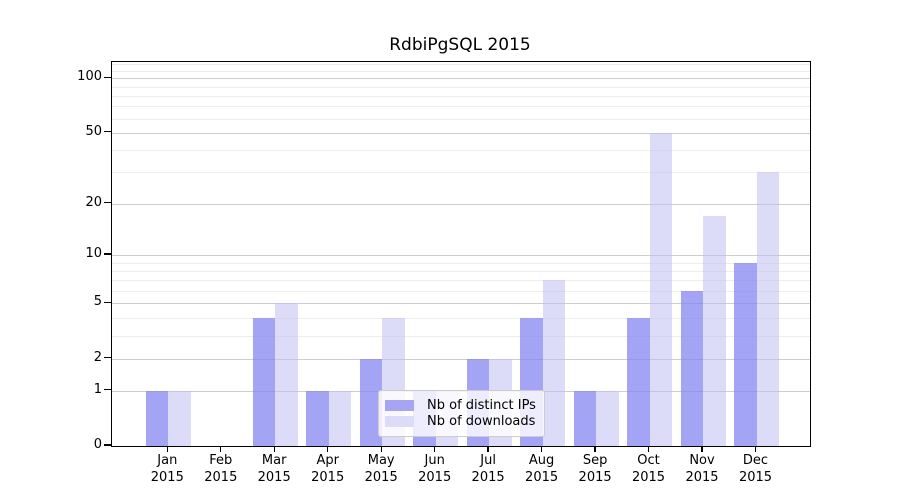 The height and width of the screenshot is (500, 900). What do you see at coordinates (381, 449) in the screenshot?
I see `x-tick-may` at bounding box center [381, 449].